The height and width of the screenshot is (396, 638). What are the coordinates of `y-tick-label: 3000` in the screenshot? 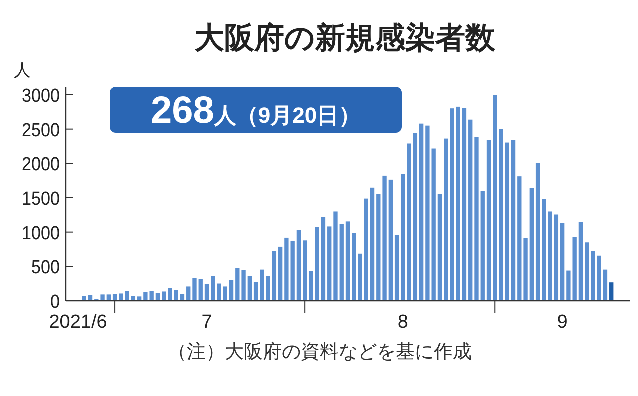 It's located at (43, 96).